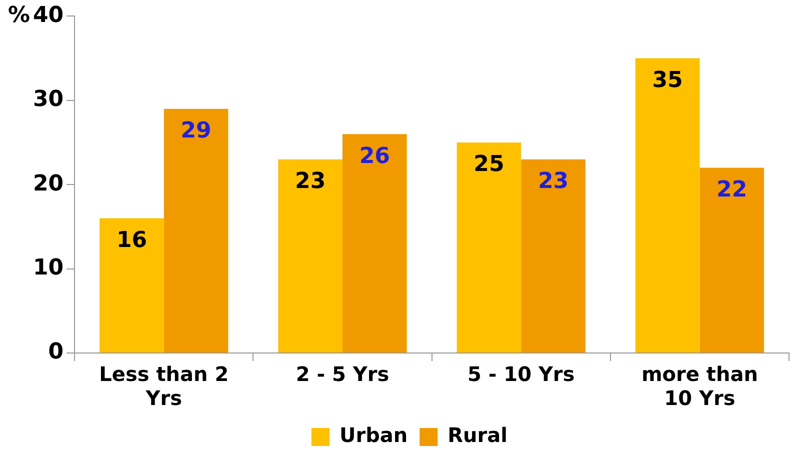 The width and height of the screenshot is (809, 457). Describe the element at coordinates (478, 435) in the screenshot. I see `legend-label: Rural` at that location.